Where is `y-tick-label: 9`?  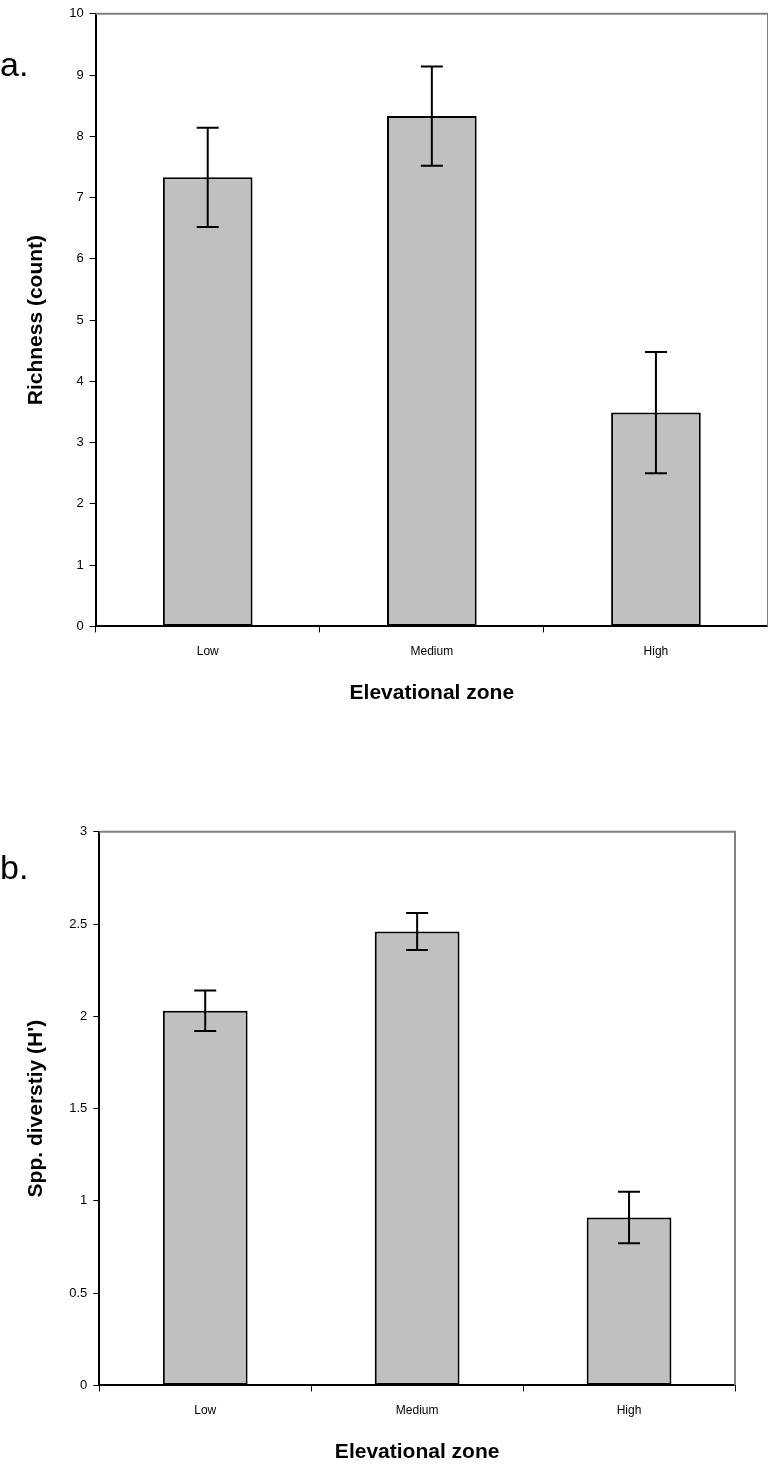 y-tick-label: 9 is located at coordinates (80, 74).